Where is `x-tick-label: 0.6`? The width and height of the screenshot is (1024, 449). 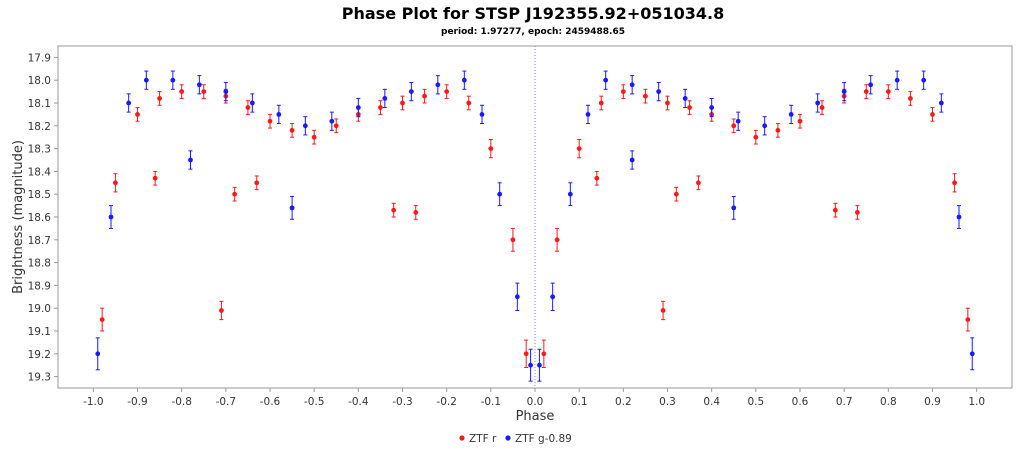 x-tick-label: 0.6 is located at coordinates (800, 402).